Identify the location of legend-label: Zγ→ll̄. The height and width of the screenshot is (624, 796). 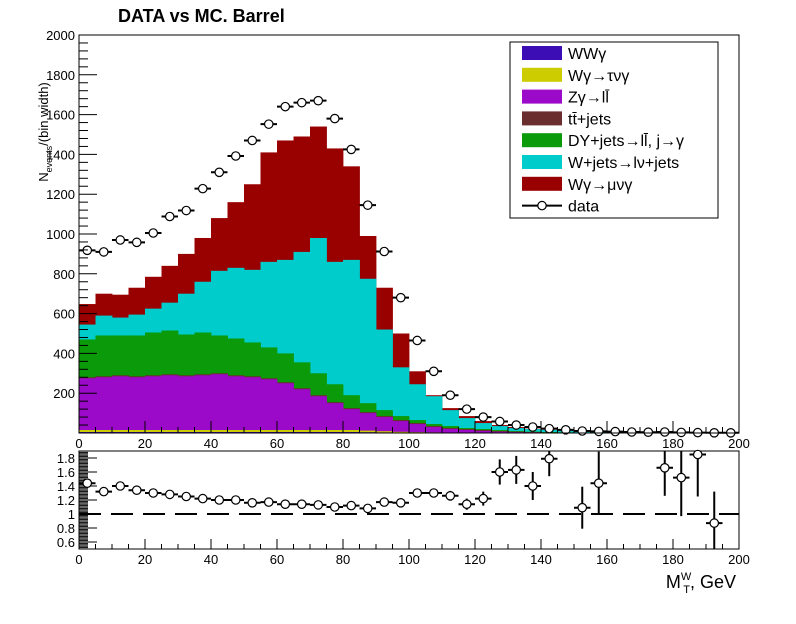
(589, 98).